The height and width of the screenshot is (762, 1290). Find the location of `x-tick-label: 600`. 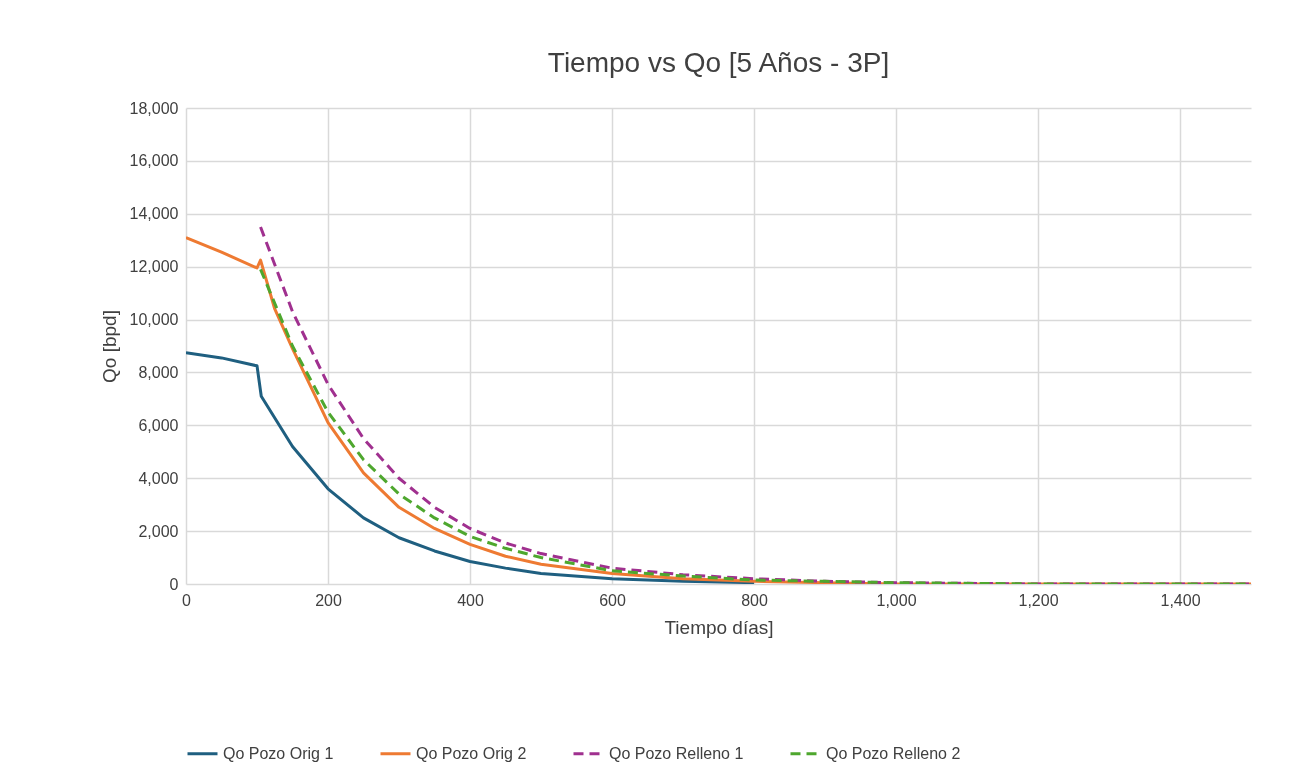

x-tick-label: 600 is located at coordinates (612, 600).